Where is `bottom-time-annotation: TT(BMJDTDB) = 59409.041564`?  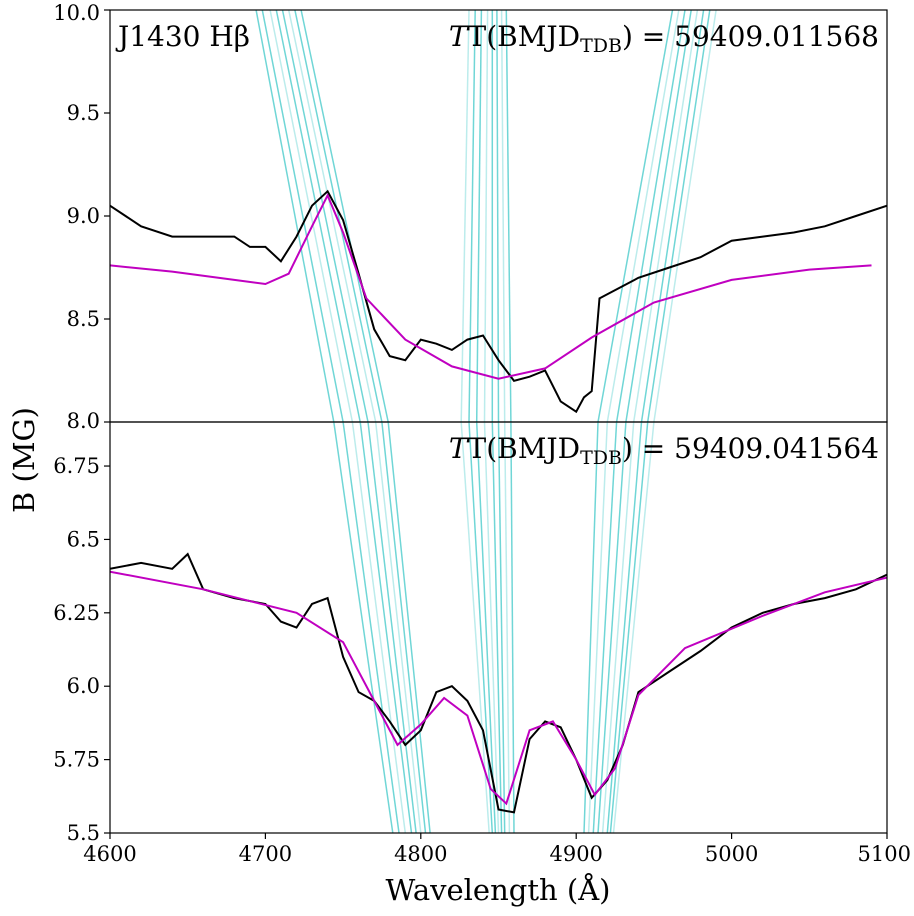
bottom-time-annotation: TT(BMJDTDB) = 59409.041564 is located at coordinates (664, 450).